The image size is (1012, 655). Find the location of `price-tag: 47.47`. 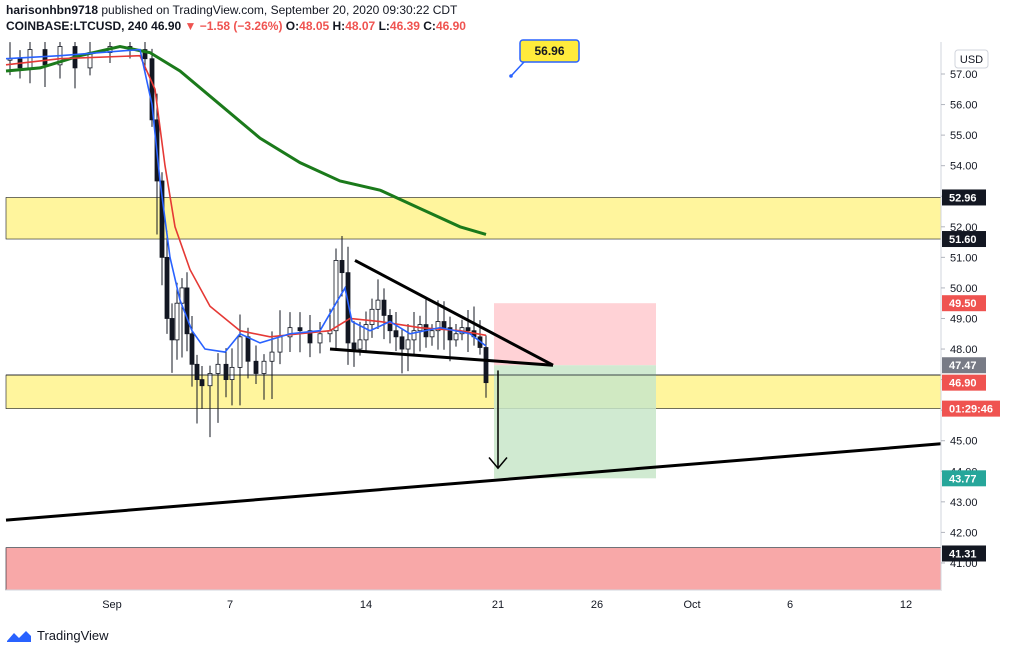

price-tag: 47.47 is located at coordinates (964, 365).